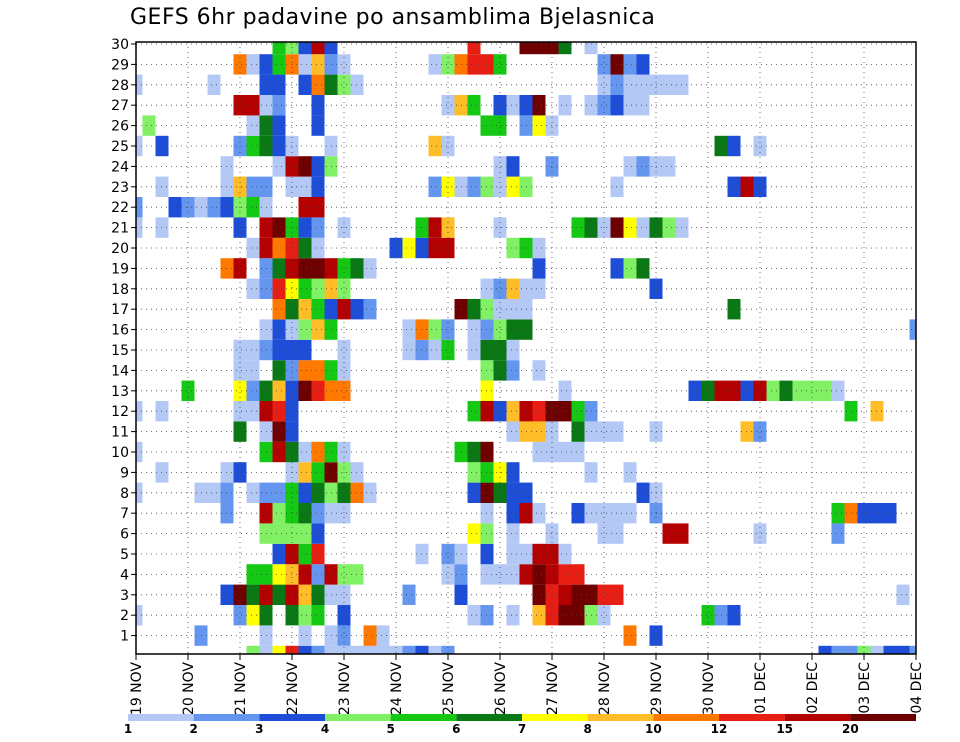  What do you see at coordinates (345, 689) in the screenshot?
I see `x-tick-label: 23 NOV` at bounding box center [345, 689].